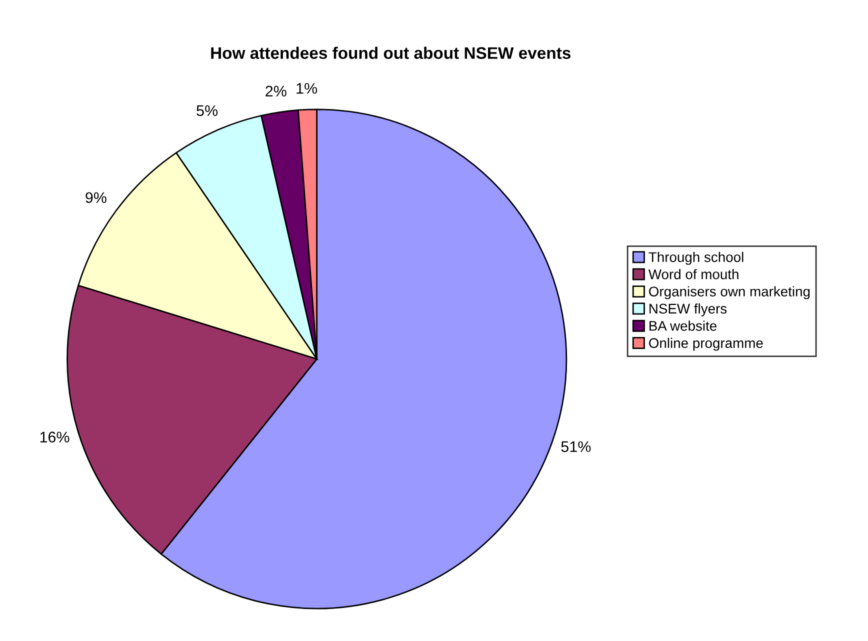 This screenshot has height=641, width=868. Describe the element at coordinates (55, 437) in the screenshot. I see `data-label: 16%` at that location.